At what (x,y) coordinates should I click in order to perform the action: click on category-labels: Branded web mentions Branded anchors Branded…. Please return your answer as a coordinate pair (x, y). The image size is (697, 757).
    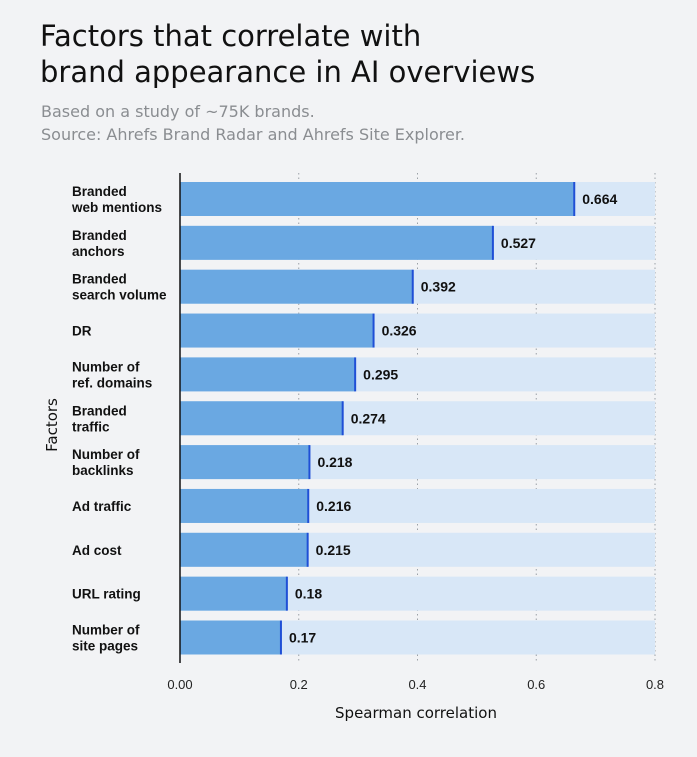
    Looking at the image, I should click on (119, 419).